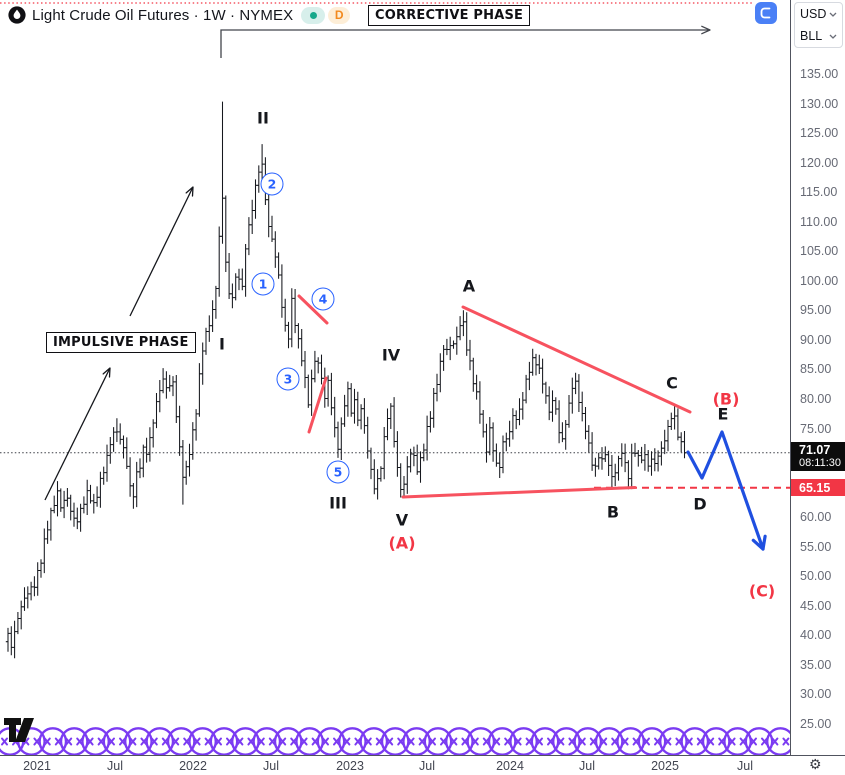  Describe the element at coordinates (819, 251) in the screenshot. I see `price-tick-105: 105.00` at that location.